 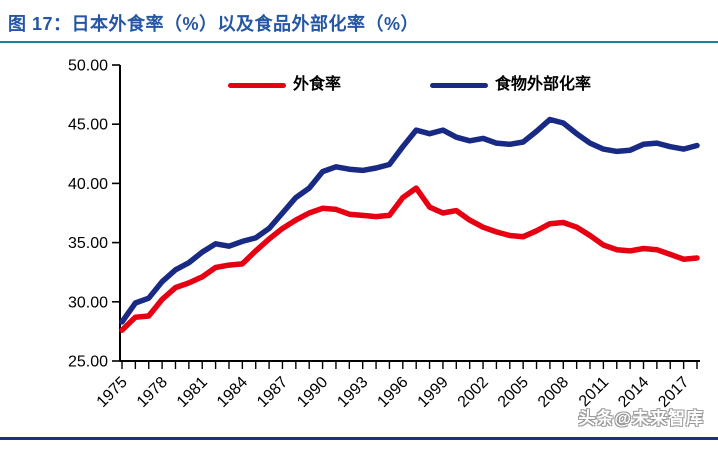 I want to click on legend-label: 外食率, so click(x=317, y=84).